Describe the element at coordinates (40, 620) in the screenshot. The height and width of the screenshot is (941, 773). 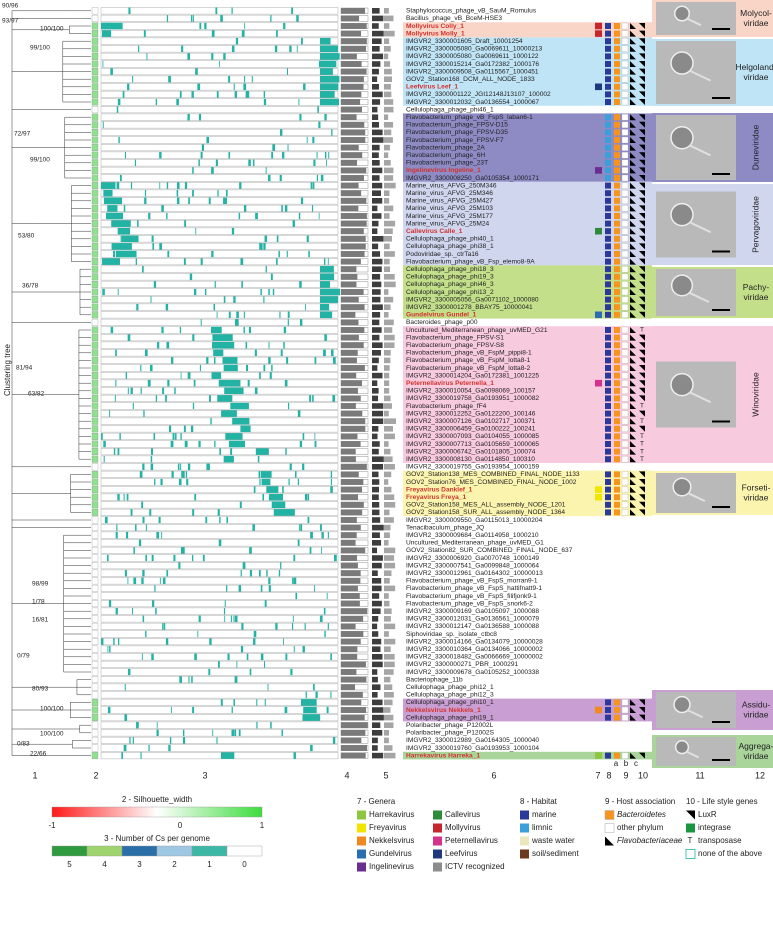
I see `bootstrap-label: 16/81` at that location.